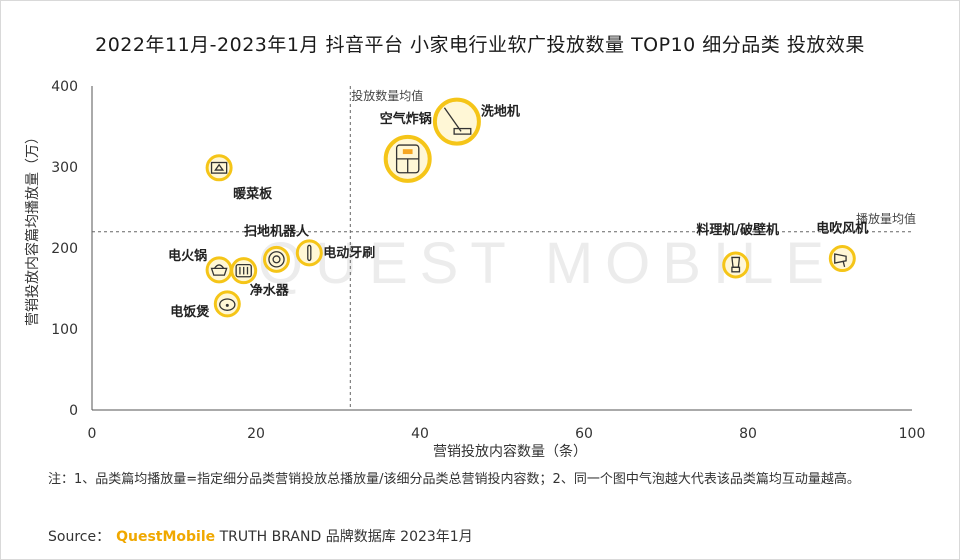 This screenshot has width=960, height=560. I want to click on data-point: 暖菜板, so click(239, 178).